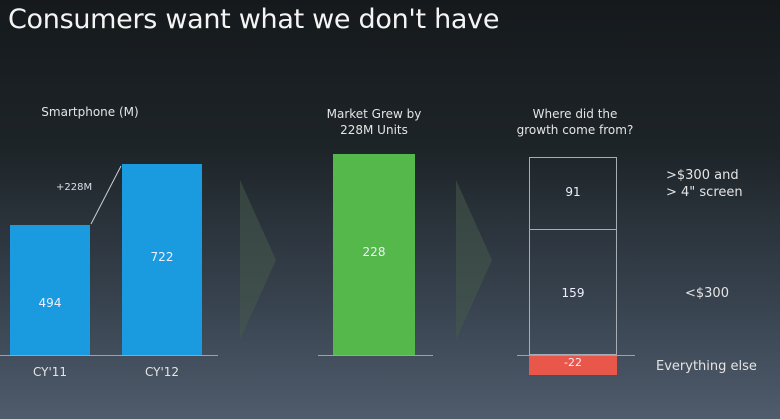 Image resolution: width=780 pixels, height=419 pixels. I want to click on bar-value: 228, so click(374, 251).